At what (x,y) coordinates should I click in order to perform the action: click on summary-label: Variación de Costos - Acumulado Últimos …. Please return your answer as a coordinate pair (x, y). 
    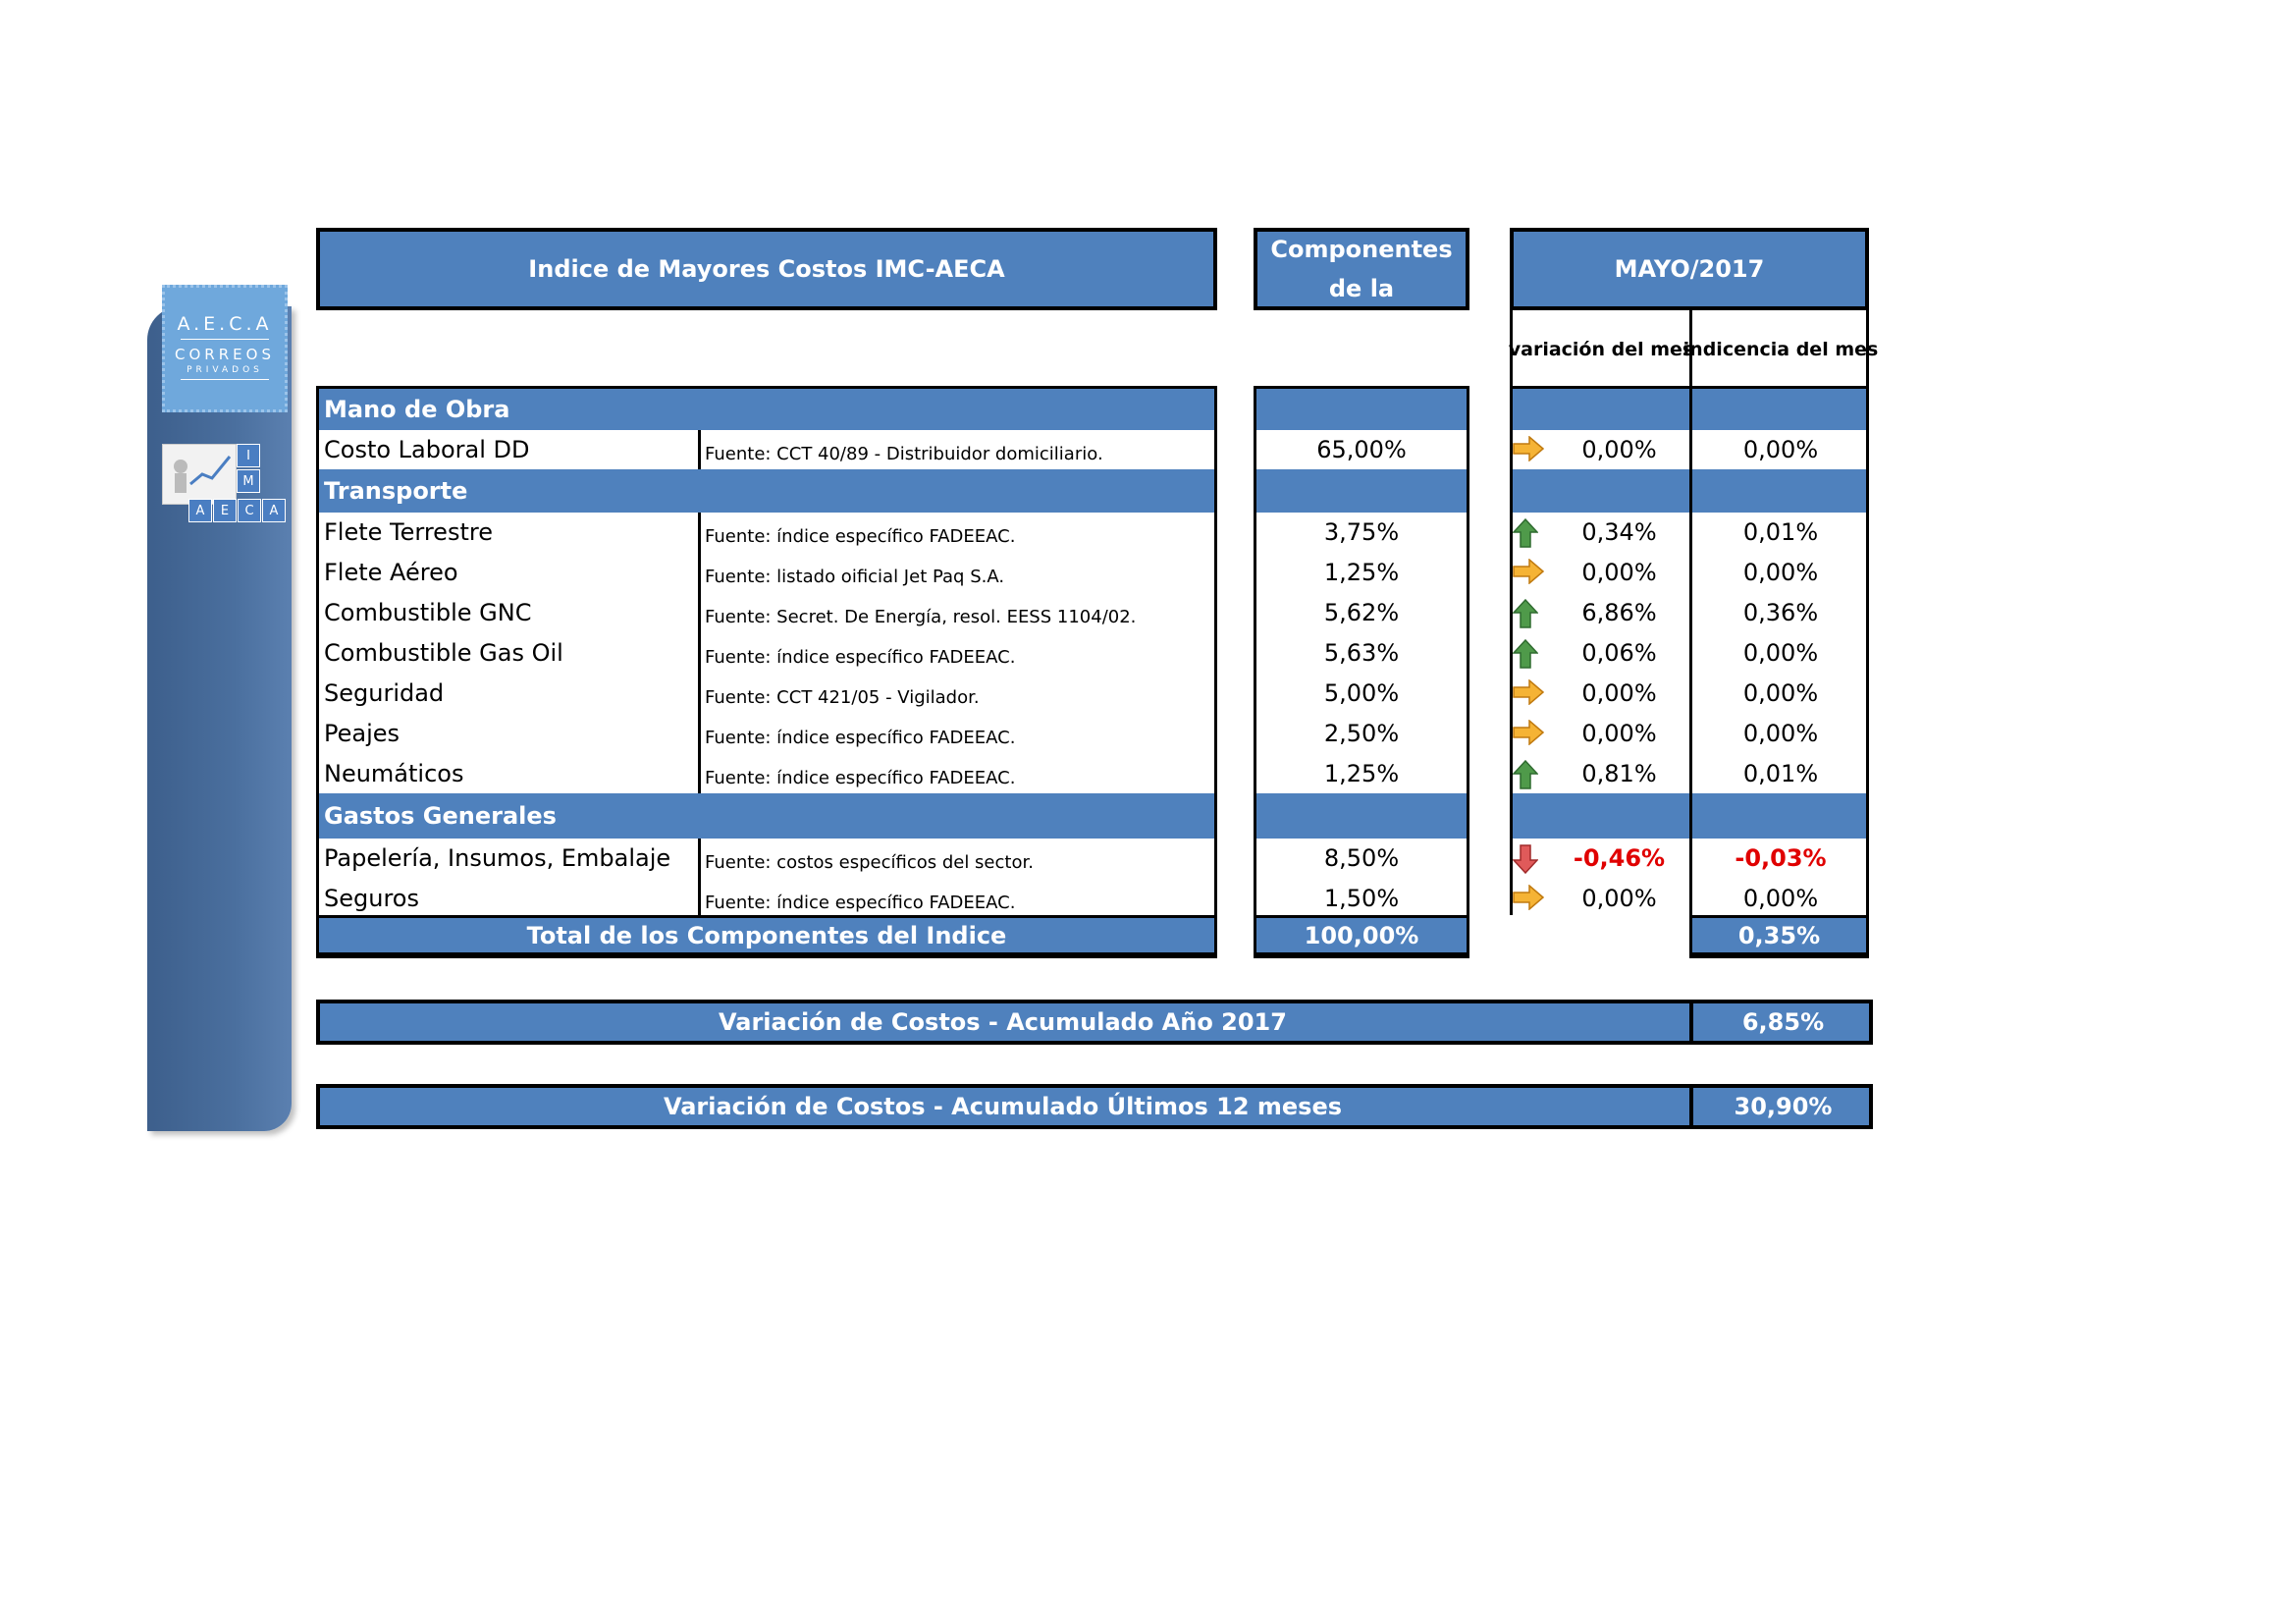
    Looking at the image, I should click on (1003, 1106).